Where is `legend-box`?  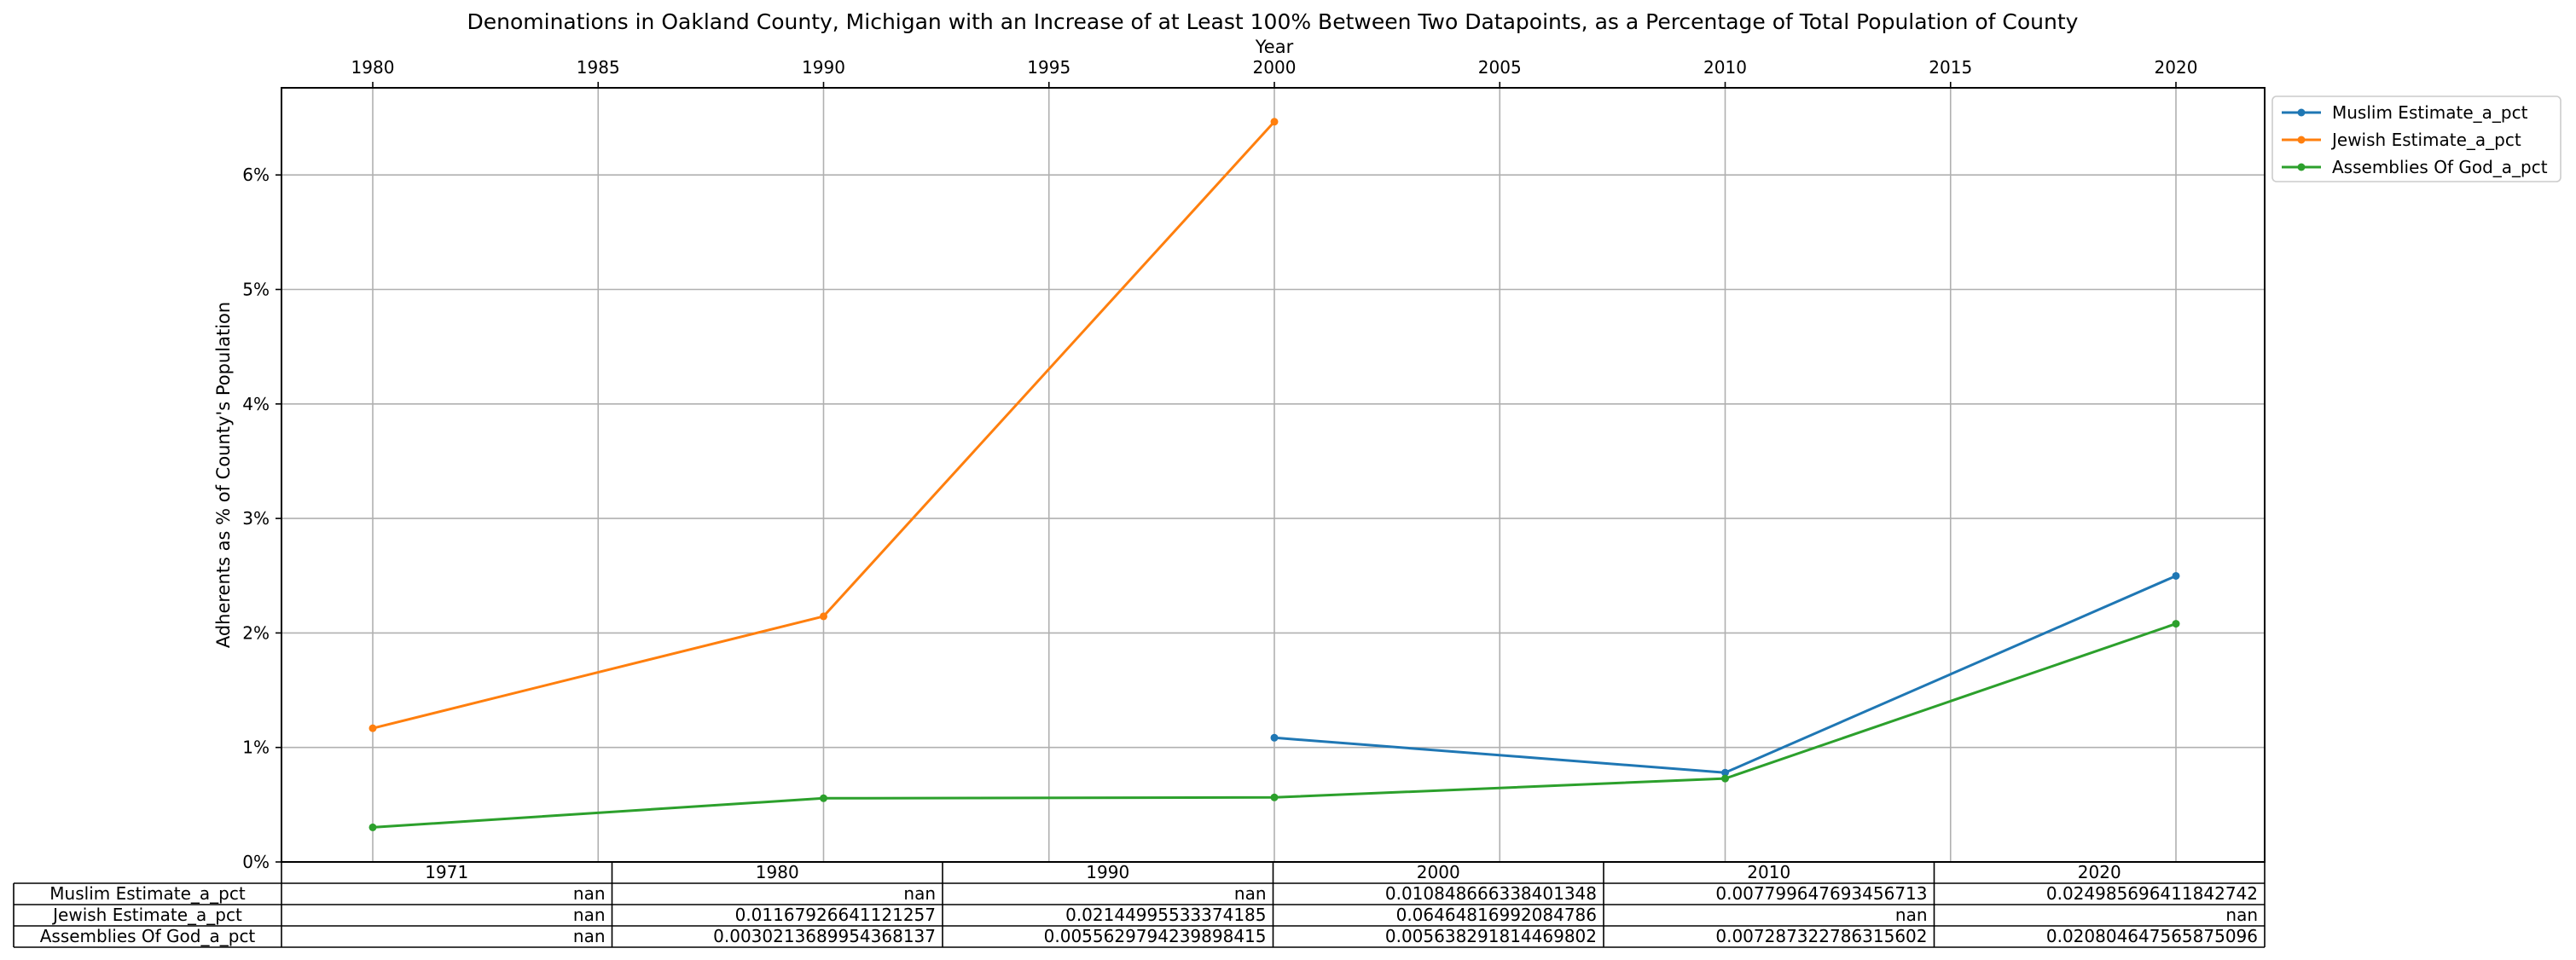
legend-box is located at coordinates (2416, 138).